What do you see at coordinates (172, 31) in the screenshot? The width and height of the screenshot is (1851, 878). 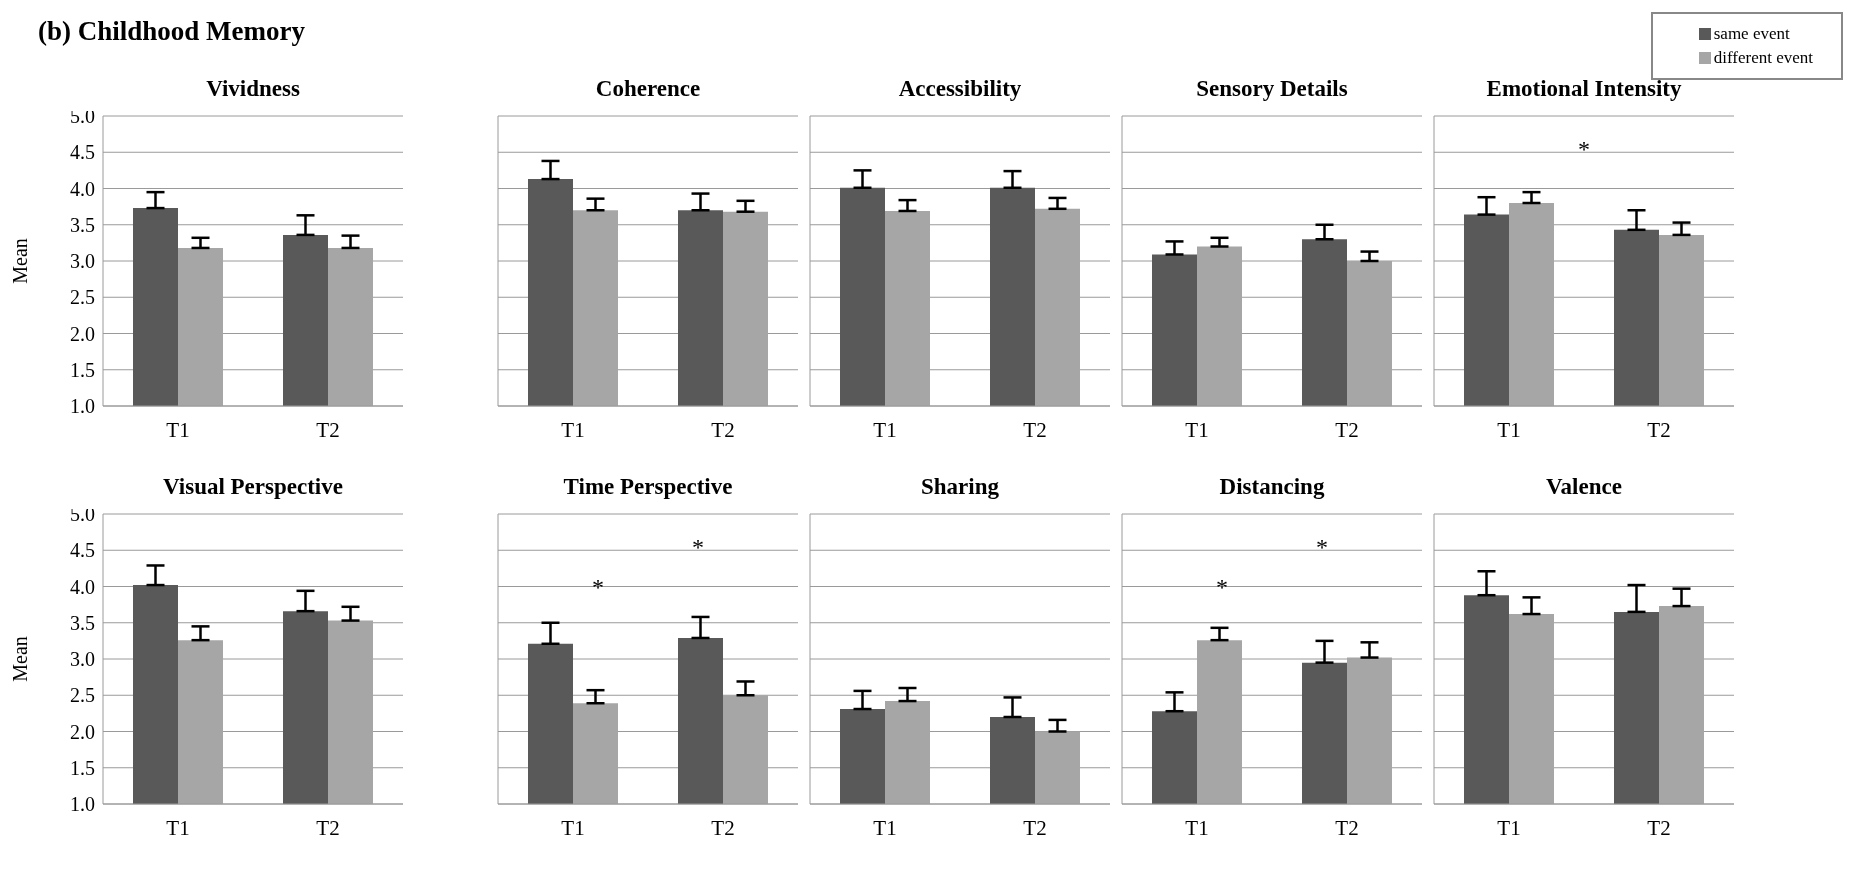 I see `text: (b) Childhood Memory` at bounding box center [172, 31].